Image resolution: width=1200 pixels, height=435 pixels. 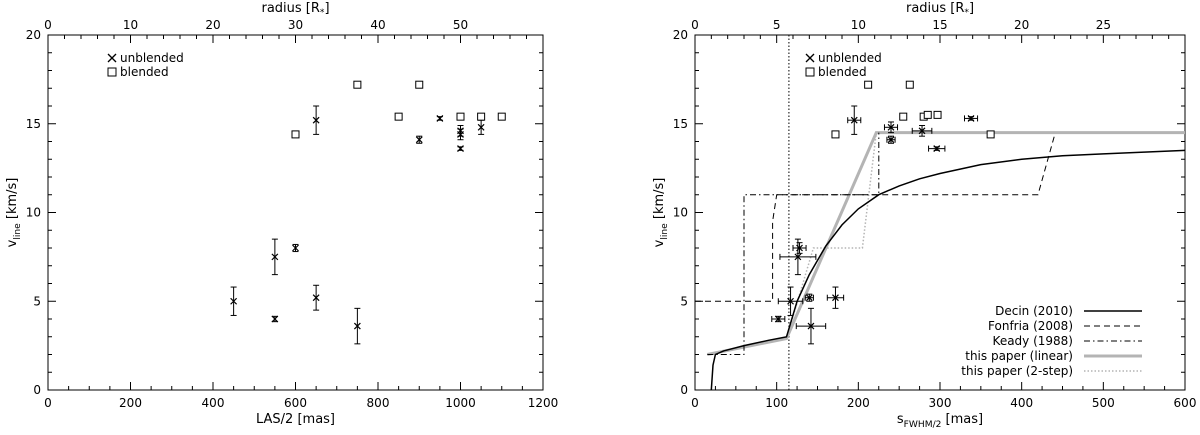 I want to click on model-curve-fonfria-2008, so click(x=875, y=219).